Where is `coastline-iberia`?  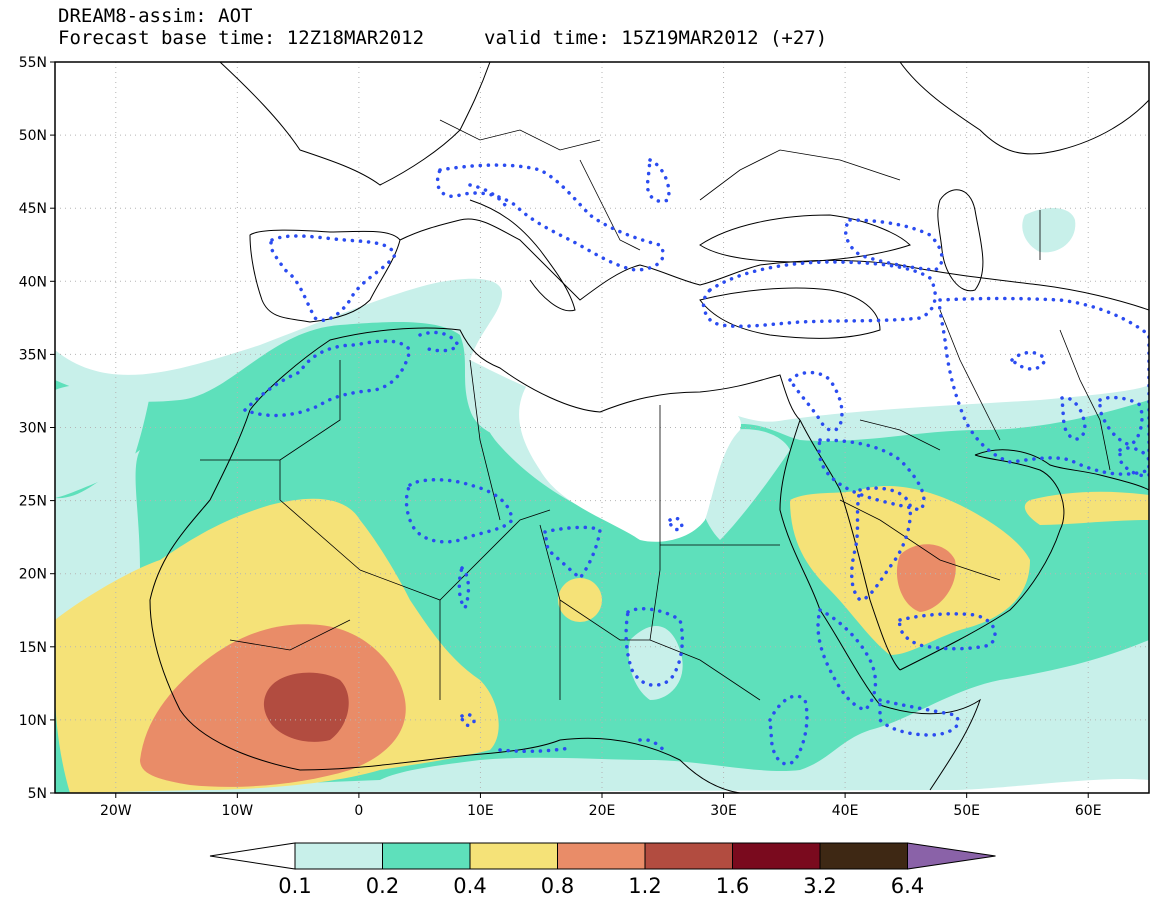 coastline-iberia is located at coordinates (325, 276).